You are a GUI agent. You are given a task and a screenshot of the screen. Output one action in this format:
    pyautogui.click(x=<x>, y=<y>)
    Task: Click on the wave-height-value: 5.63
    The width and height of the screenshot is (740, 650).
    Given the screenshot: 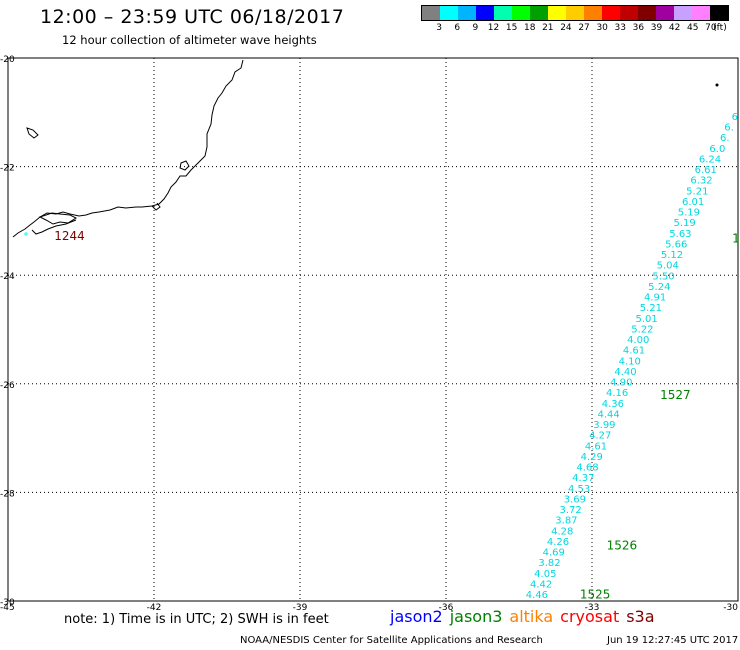 What is the action you would take?
    pyautogui.click(x=680, y=234)
    